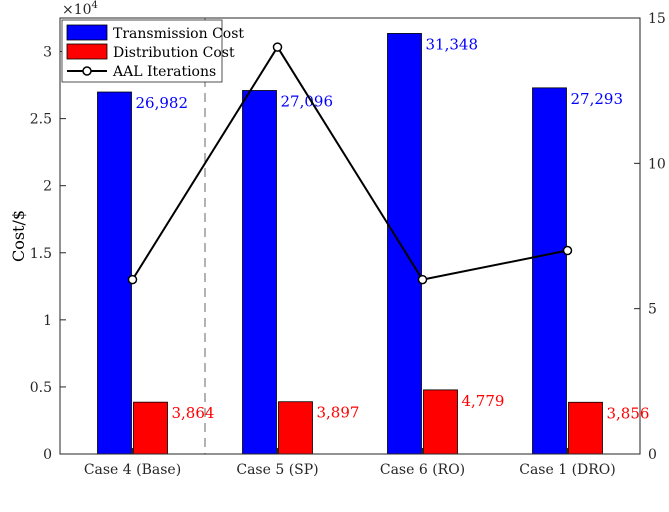 The image size is (669, 512). I want to click on x-tick-label: Case 1 (DRO), so click(567, 470).